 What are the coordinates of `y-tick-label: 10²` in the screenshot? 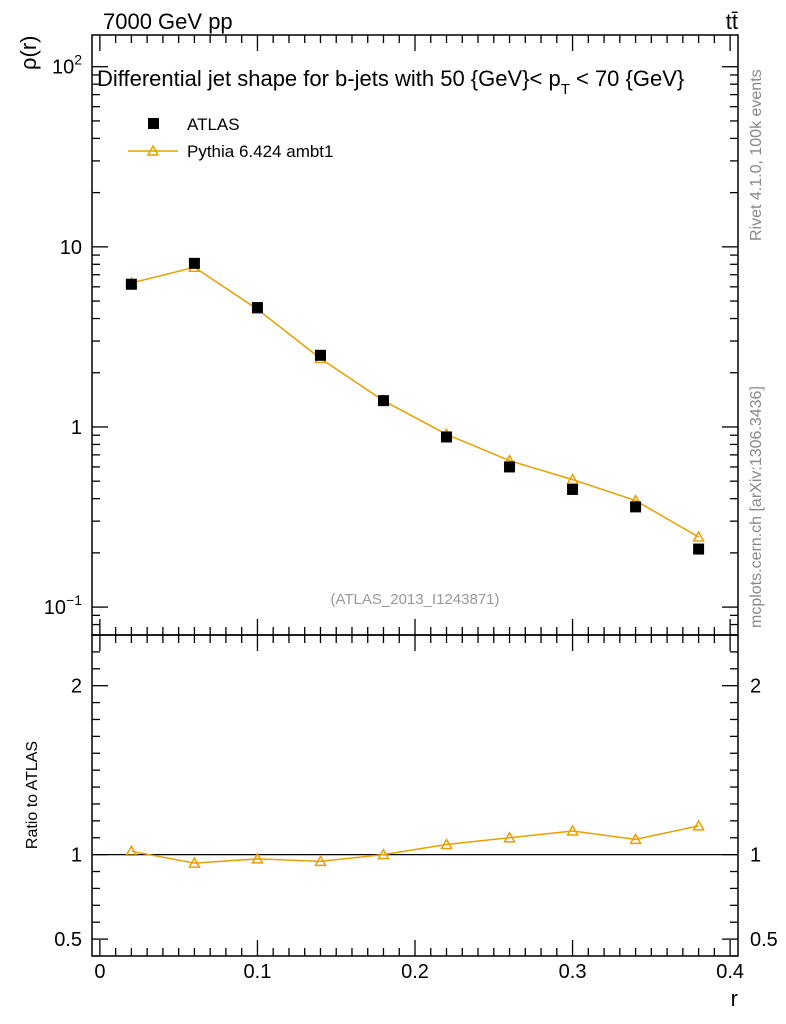 It's located at (67, 65).